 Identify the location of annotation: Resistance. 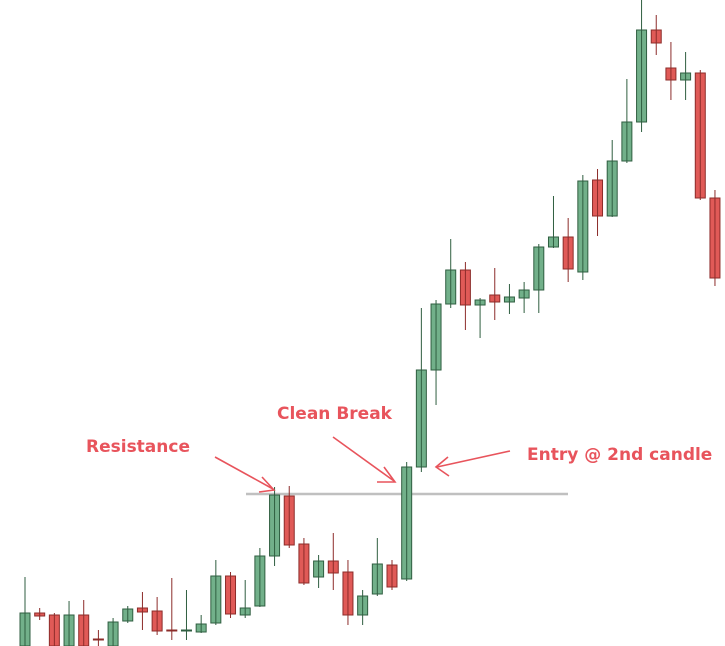
(138, 447).